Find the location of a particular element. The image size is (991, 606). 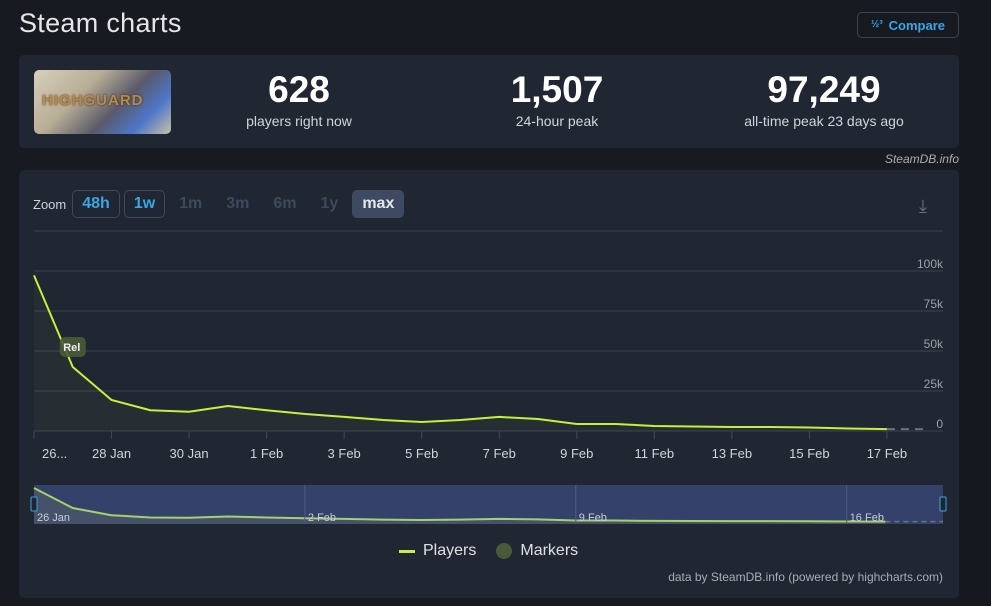

zoom-1w: 1w is located at coordinates (144, 204).